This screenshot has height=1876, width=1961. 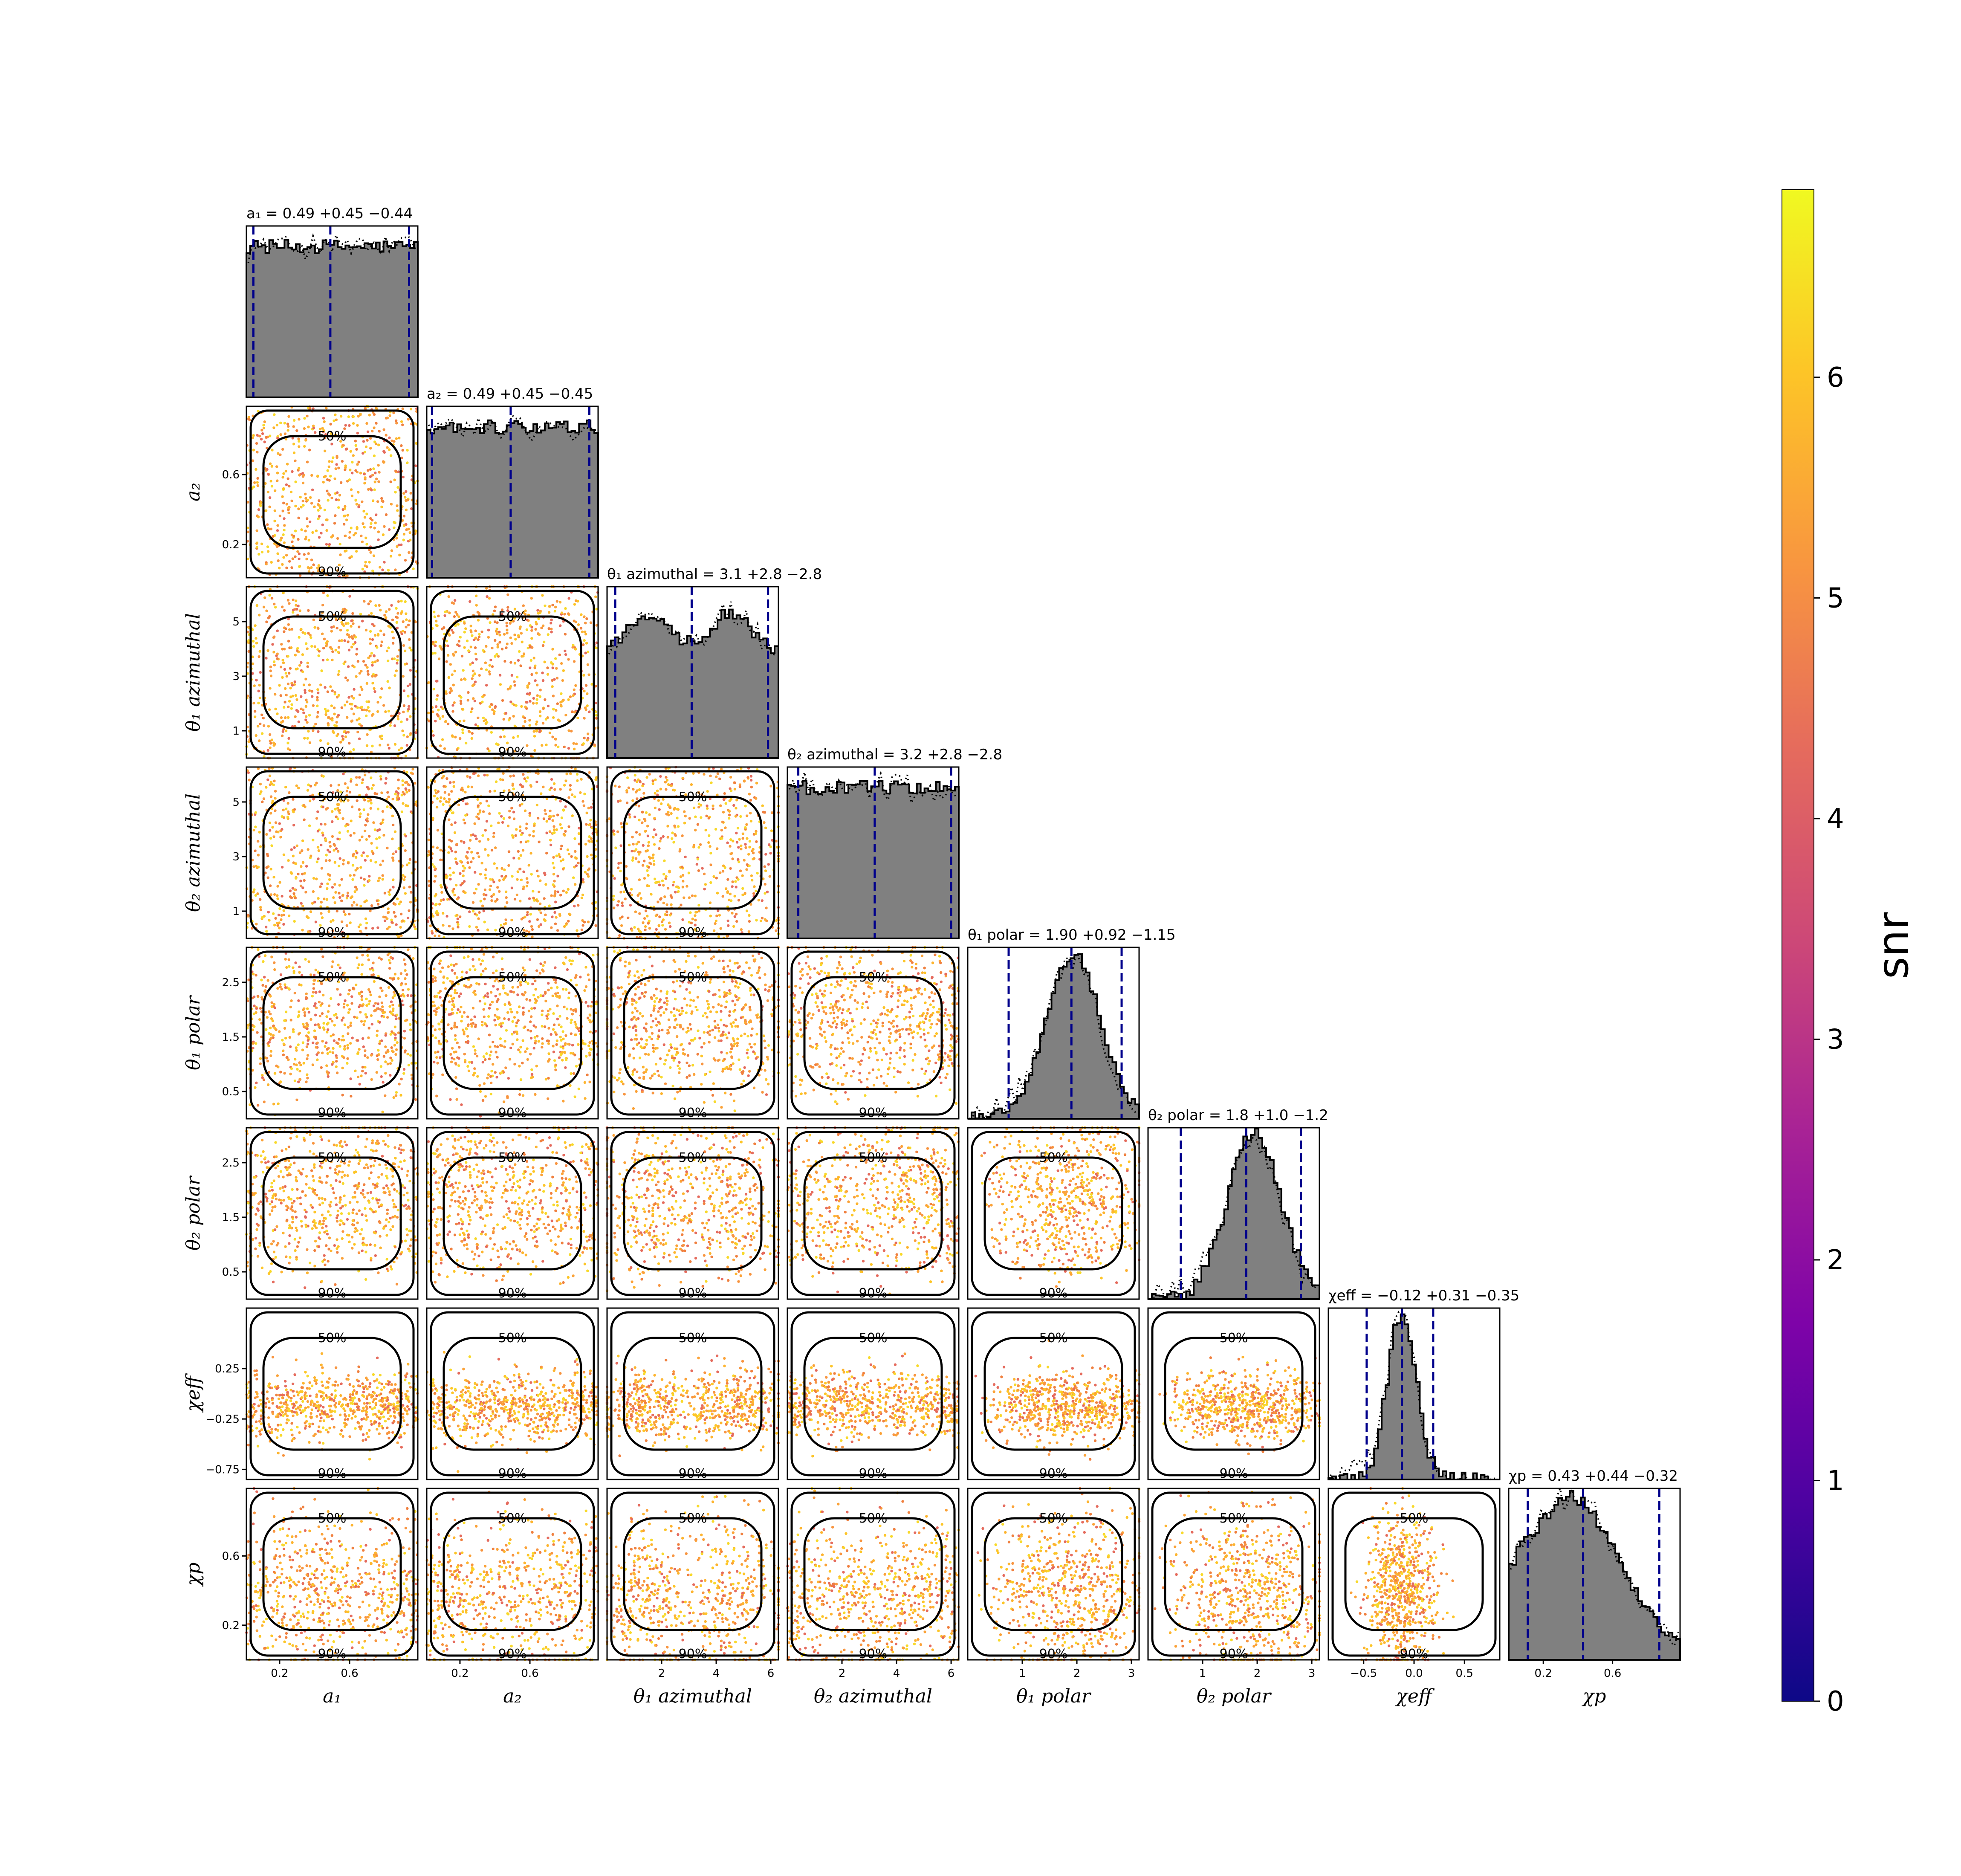 What do you see at coordinates (193, 1575) in the screenshot?
I see `y-axis-label: χp` at bounding box center [193, 1575].